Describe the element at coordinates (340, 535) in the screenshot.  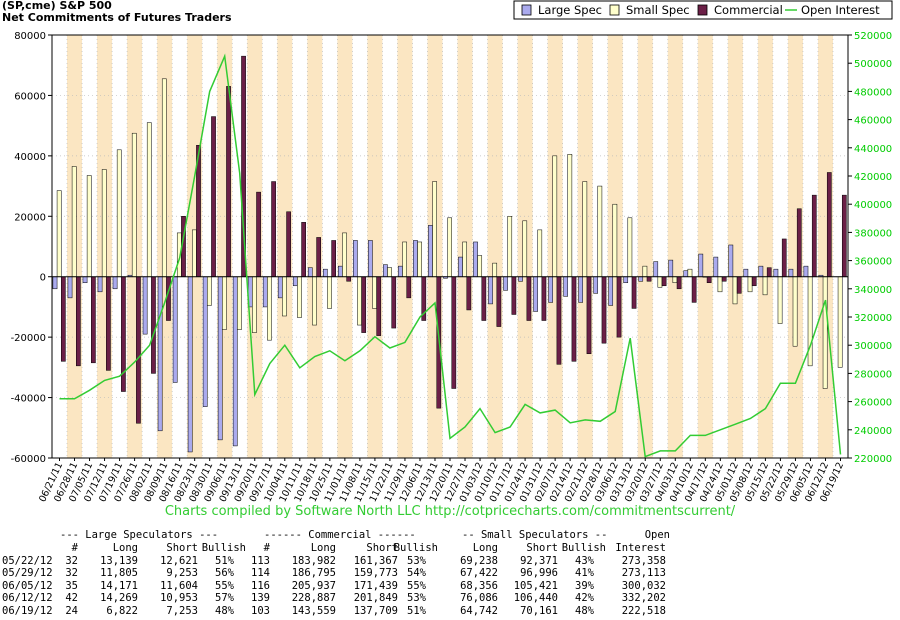
I see `group-header-commercial: ------ Commercial ------` at that location.